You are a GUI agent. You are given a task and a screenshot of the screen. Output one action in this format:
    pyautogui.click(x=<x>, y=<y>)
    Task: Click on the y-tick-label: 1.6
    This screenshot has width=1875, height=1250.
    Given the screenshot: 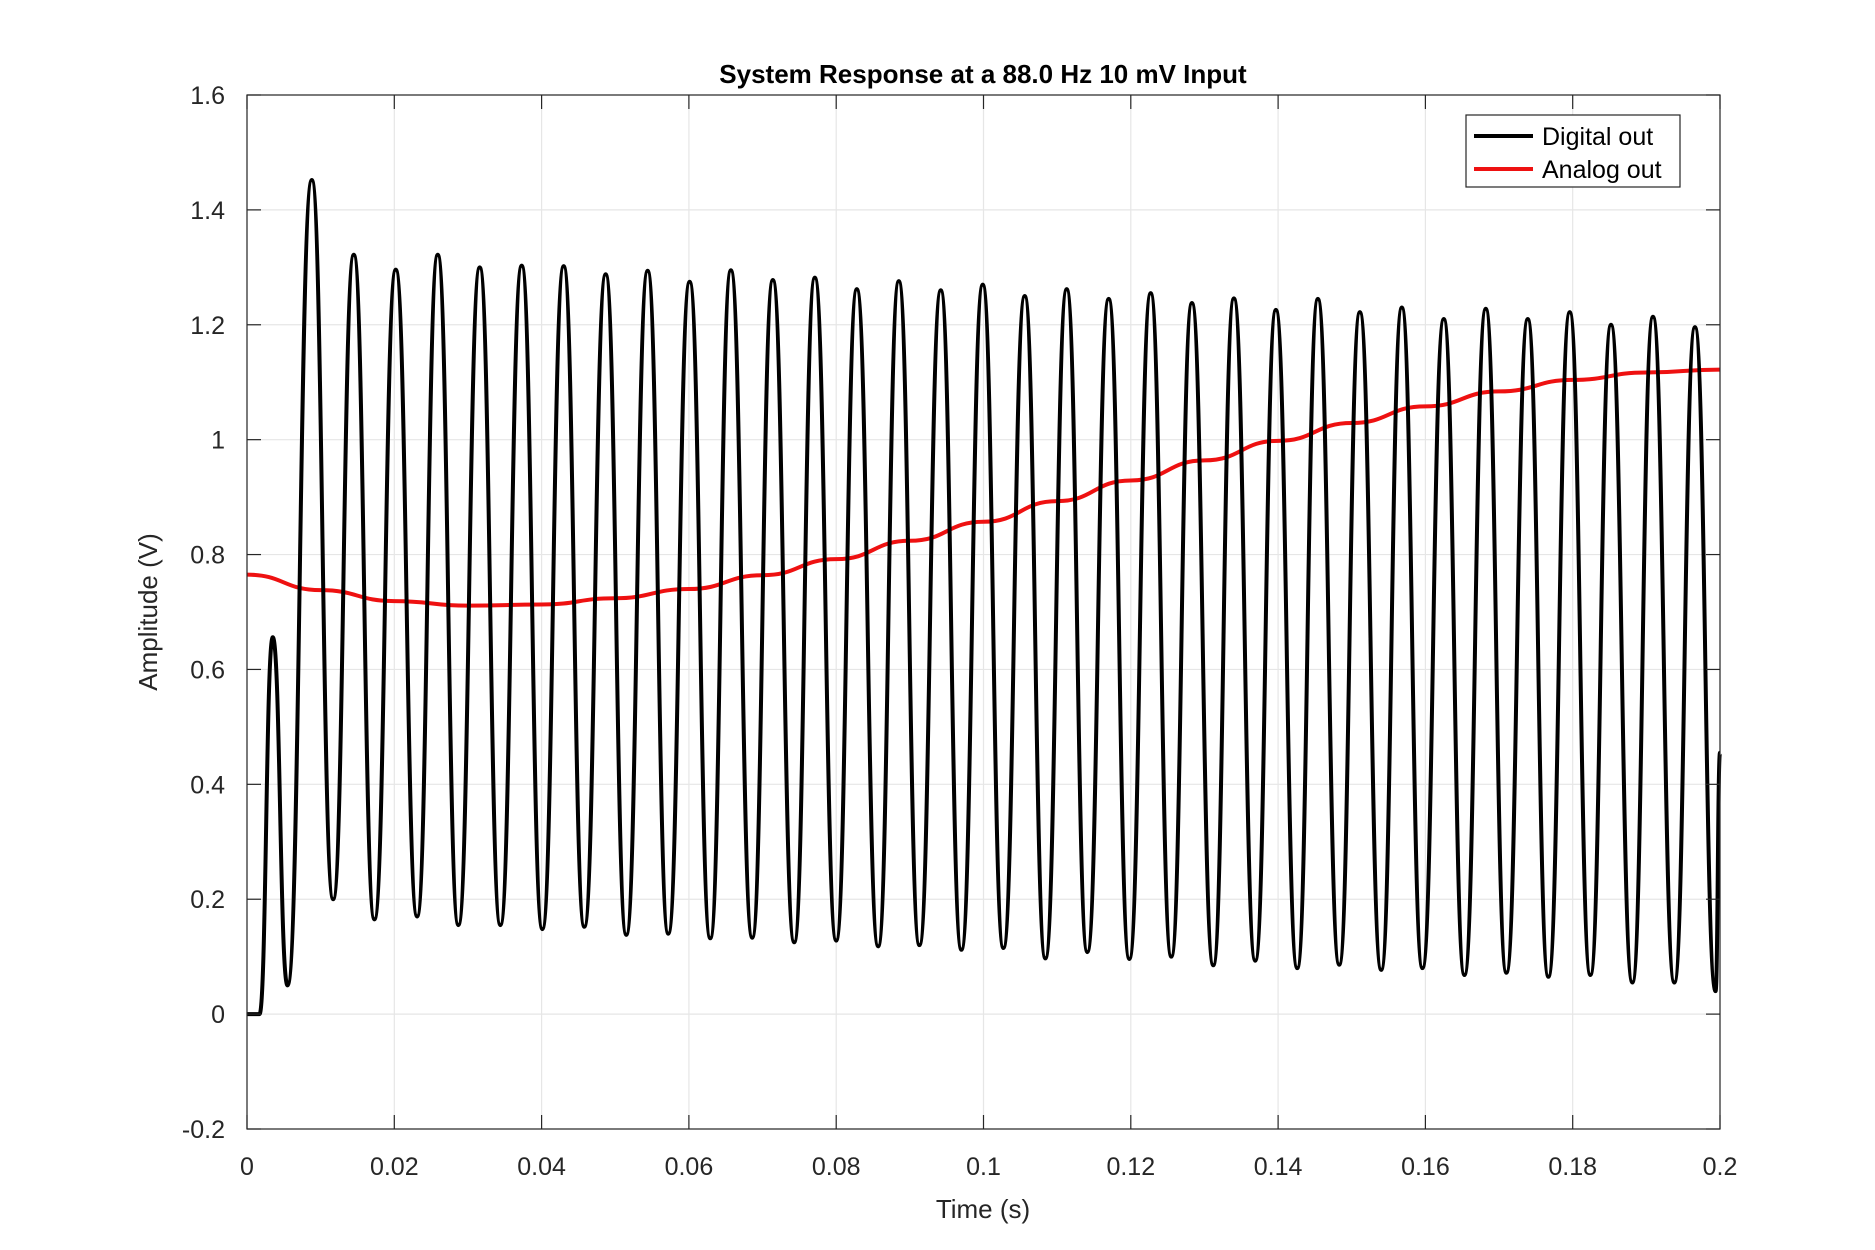 What is the action you would take?
    pyautogui.click(x=207, y=96)
    